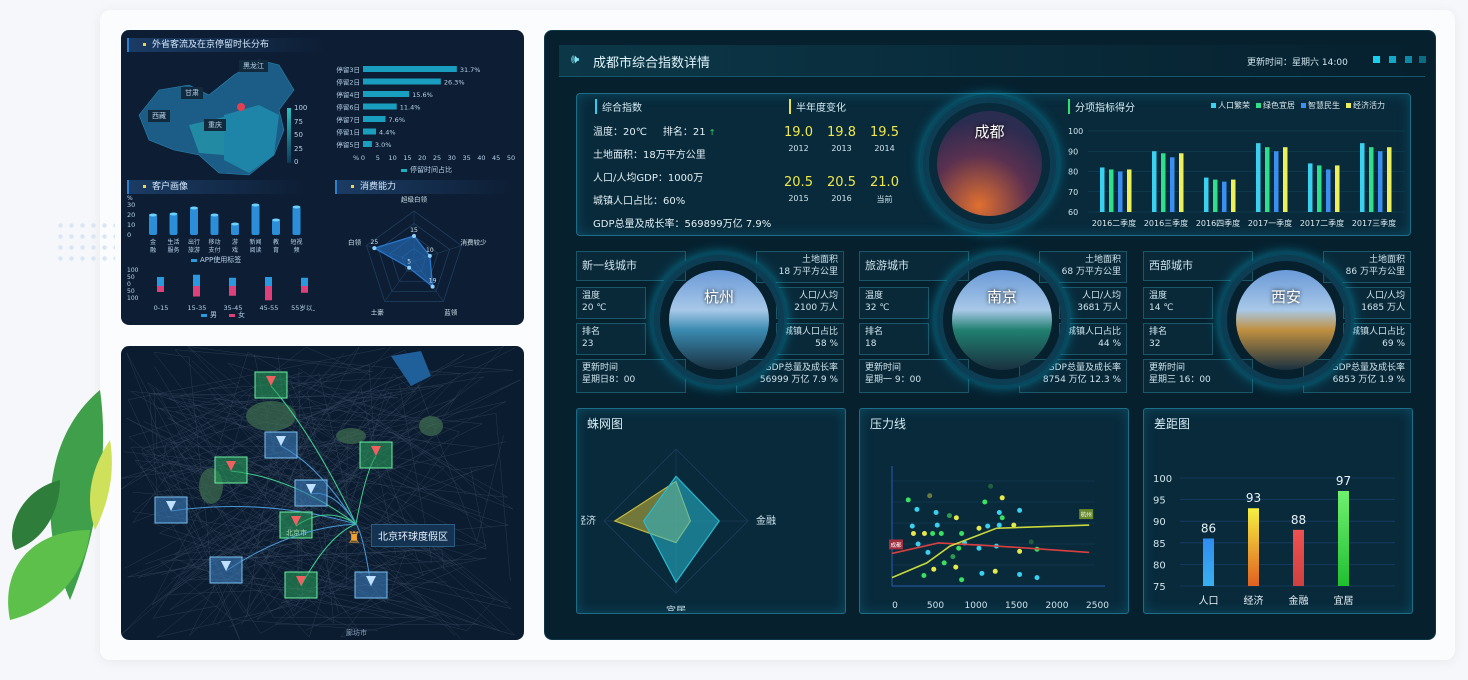  What do you see at coordinates (348, 107) in the screenshot?
I see `stay-category: 停留6日` at bounding box center [348, 107].